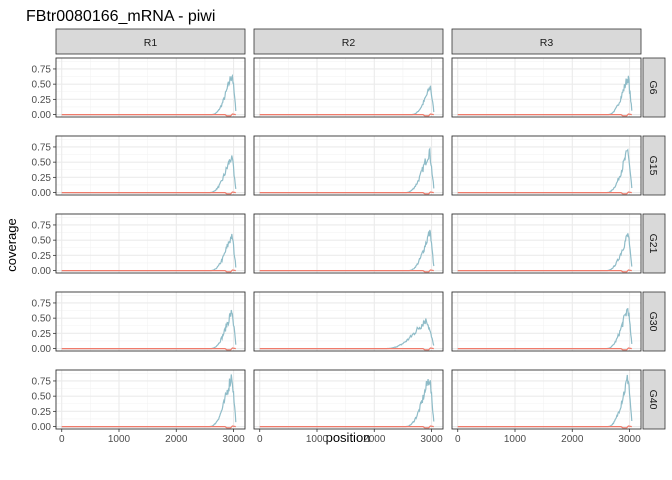  I want to click on strip-label-G6: G6, so click(653, 87).